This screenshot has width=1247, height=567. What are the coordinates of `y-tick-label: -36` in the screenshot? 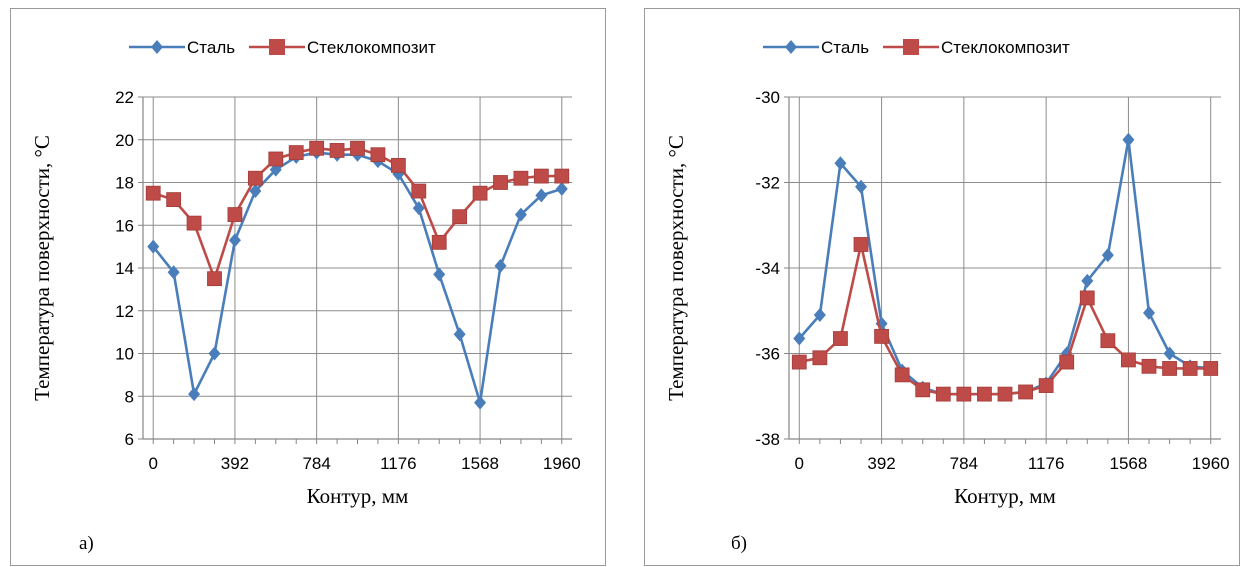 It's located at (767, 354).